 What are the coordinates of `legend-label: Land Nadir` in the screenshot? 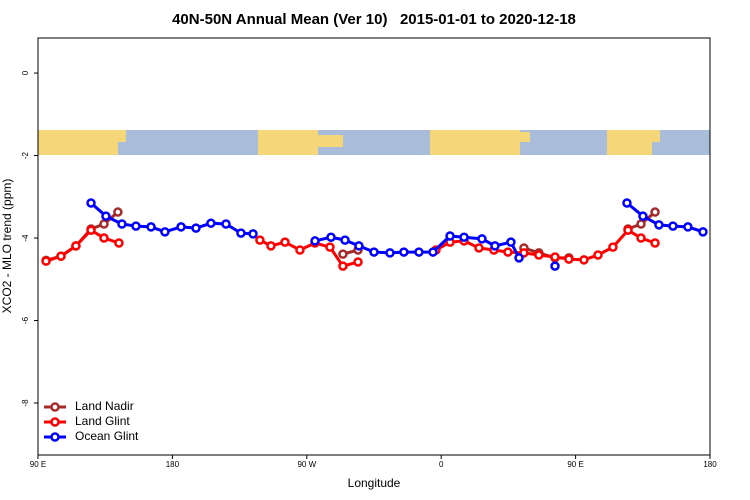 It's located at (104, 406).